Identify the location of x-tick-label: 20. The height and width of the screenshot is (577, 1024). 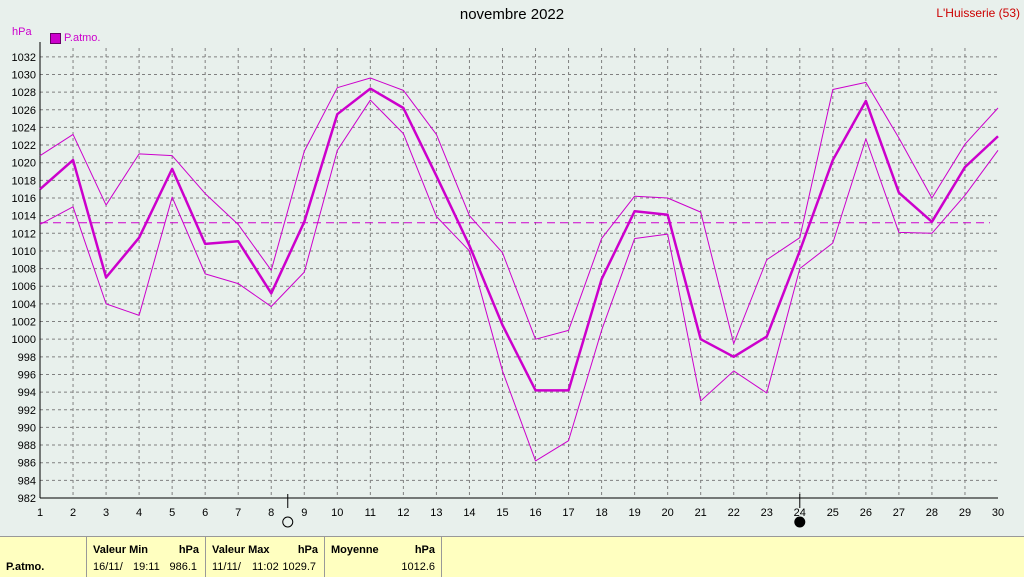
(668, 513).